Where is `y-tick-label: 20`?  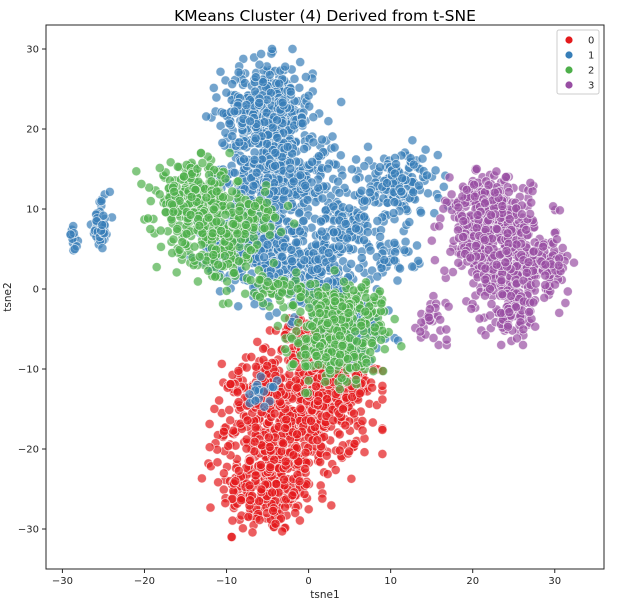
y-tick-label: 20 is located at coordinates (32, 130).